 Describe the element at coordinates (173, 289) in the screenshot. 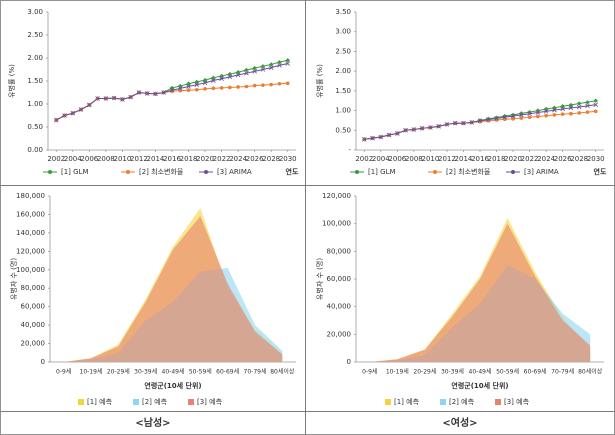

I see `area` at that location.